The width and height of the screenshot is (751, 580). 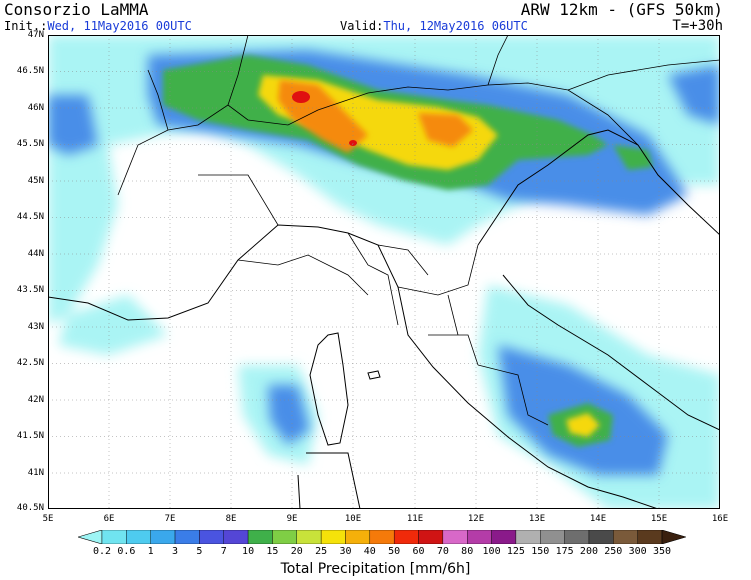 What do you see at coordinates (329, 389) in the screenshot?
I see `corsica-coastline` at bounding box center [329, 389].